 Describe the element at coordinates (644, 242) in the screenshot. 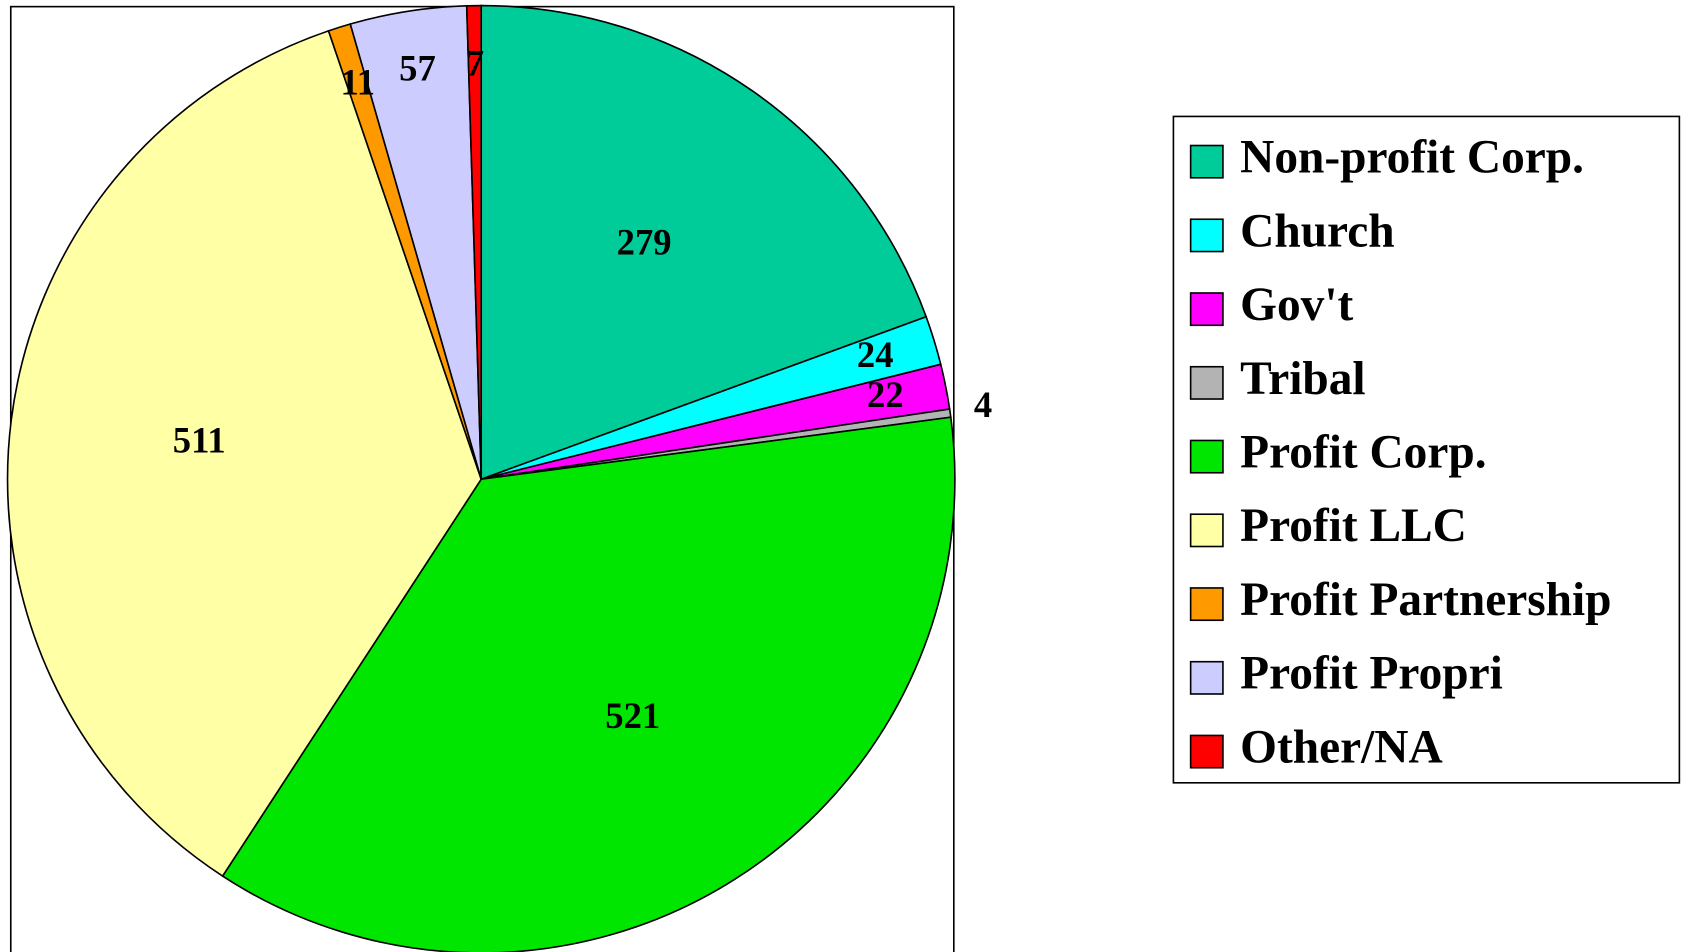

I see `data-label: 279` at that location.